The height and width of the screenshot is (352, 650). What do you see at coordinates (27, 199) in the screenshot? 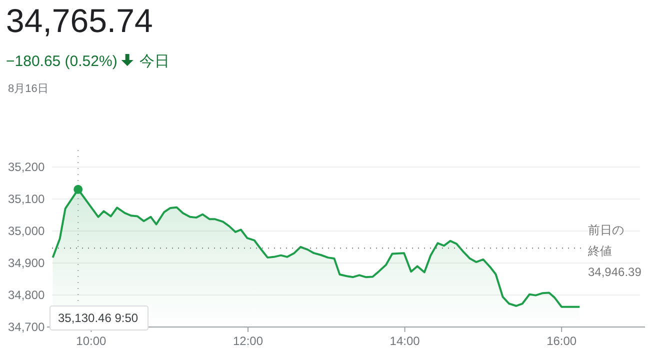
I see `y-tick-label: 35,100` at bounding box center [27, 199].